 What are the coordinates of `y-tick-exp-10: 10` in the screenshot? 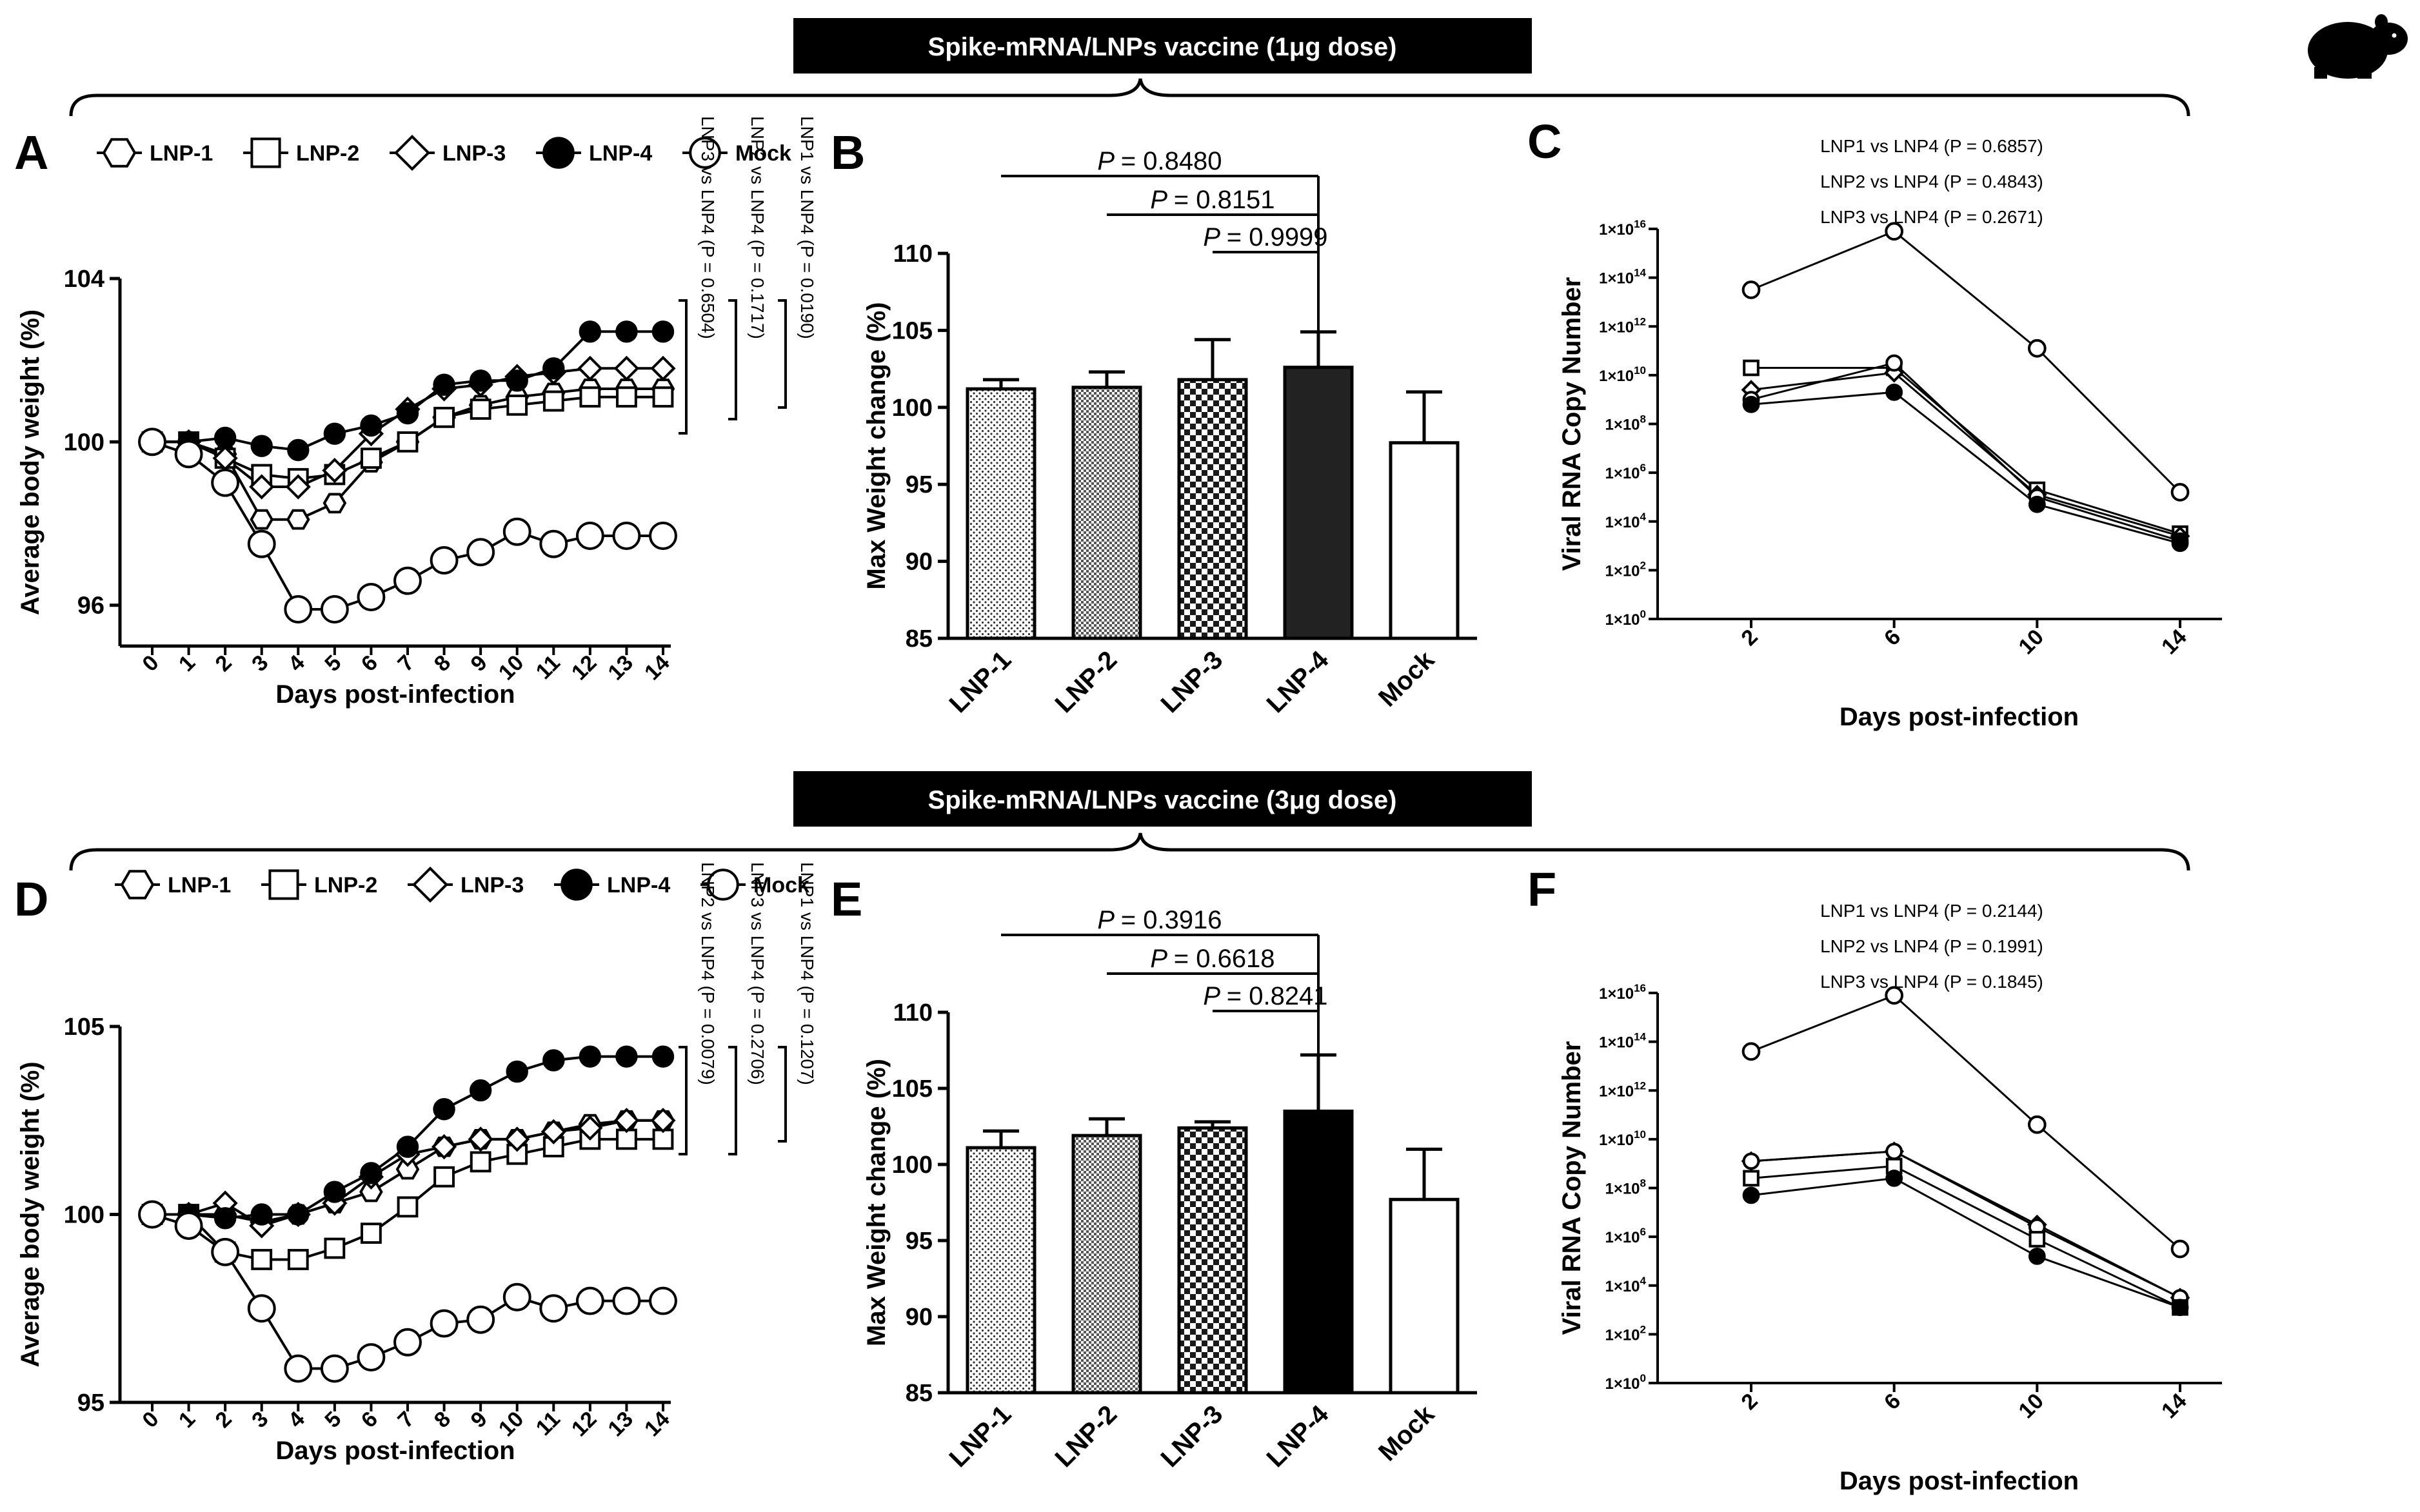 It's located at (1640, 1134).